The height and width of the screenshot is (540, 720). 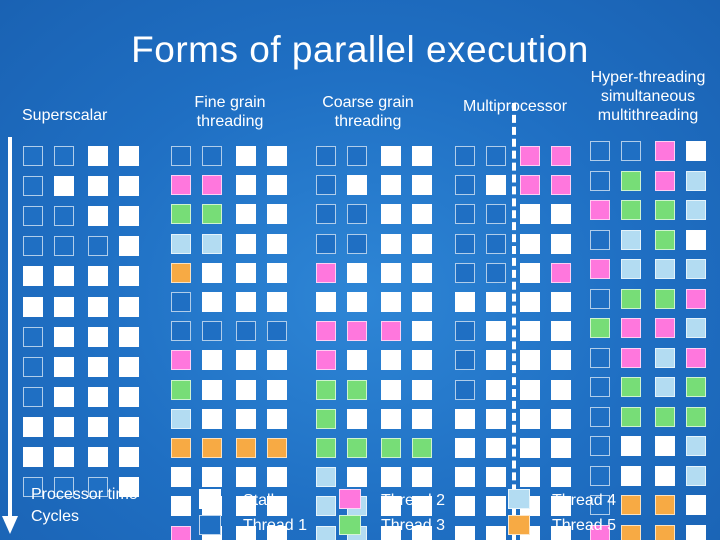 What do you see at coordinates (368, 112) in the screenshot?
I see `header-coarse-grain: Coarse grain threading` at bounding box center [368, 112].